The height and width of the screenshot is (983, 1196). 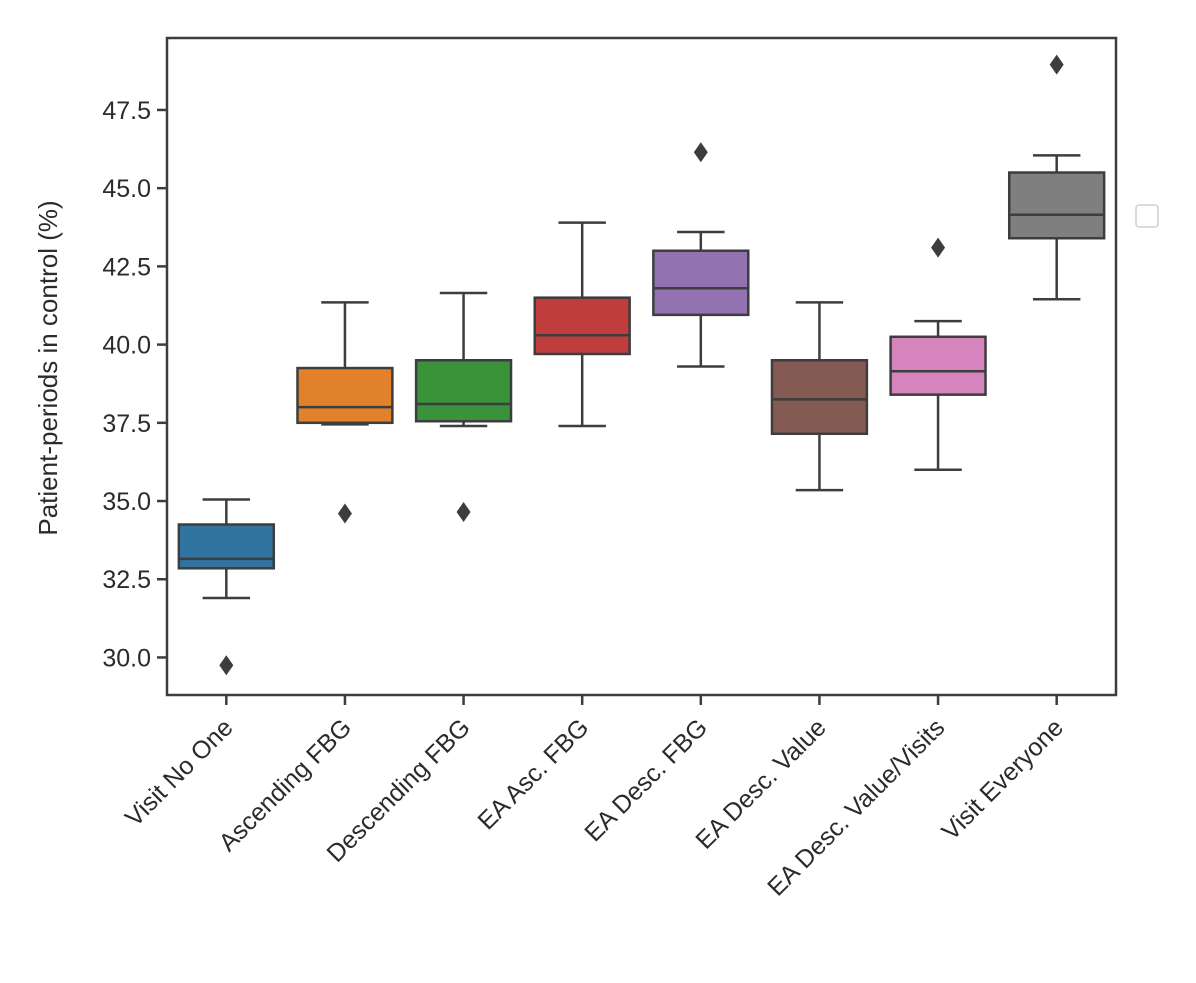 I want to click on y-tick-label: 35.0, so click(x=126, y=502).